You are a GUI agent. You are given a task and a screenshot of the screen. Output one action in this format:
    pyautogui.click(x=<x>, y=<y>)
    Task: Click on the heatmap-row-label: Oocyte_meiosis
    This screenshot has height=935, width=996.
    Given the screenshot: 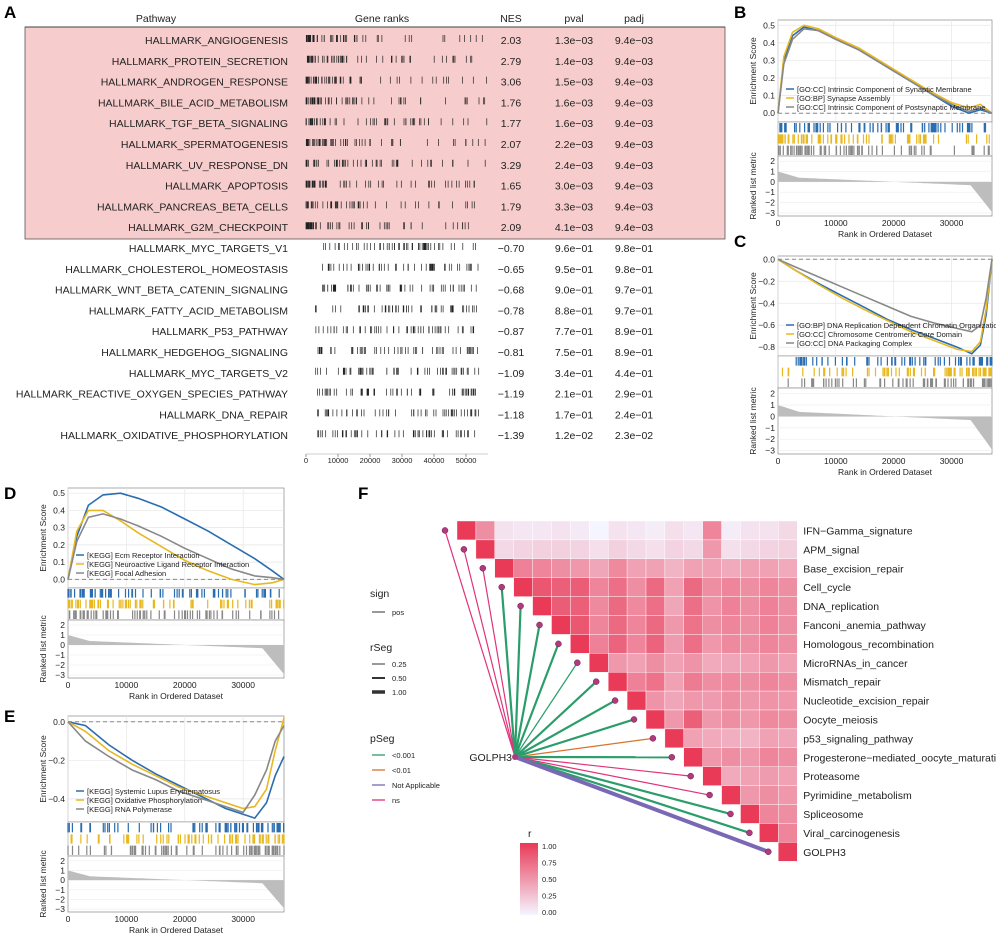 What is the action you would take?
    pyautogui.click(x=840, y=720)
    